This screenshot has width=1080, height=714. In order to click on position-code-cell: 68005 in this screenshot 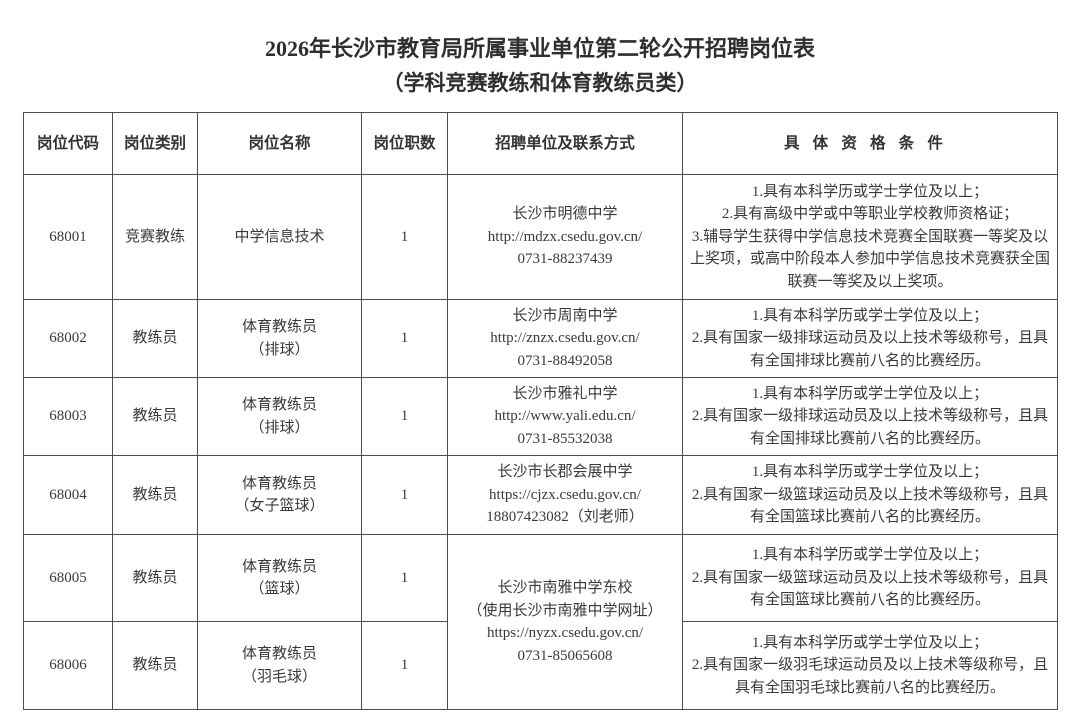, I will do `click(68, 578)`.